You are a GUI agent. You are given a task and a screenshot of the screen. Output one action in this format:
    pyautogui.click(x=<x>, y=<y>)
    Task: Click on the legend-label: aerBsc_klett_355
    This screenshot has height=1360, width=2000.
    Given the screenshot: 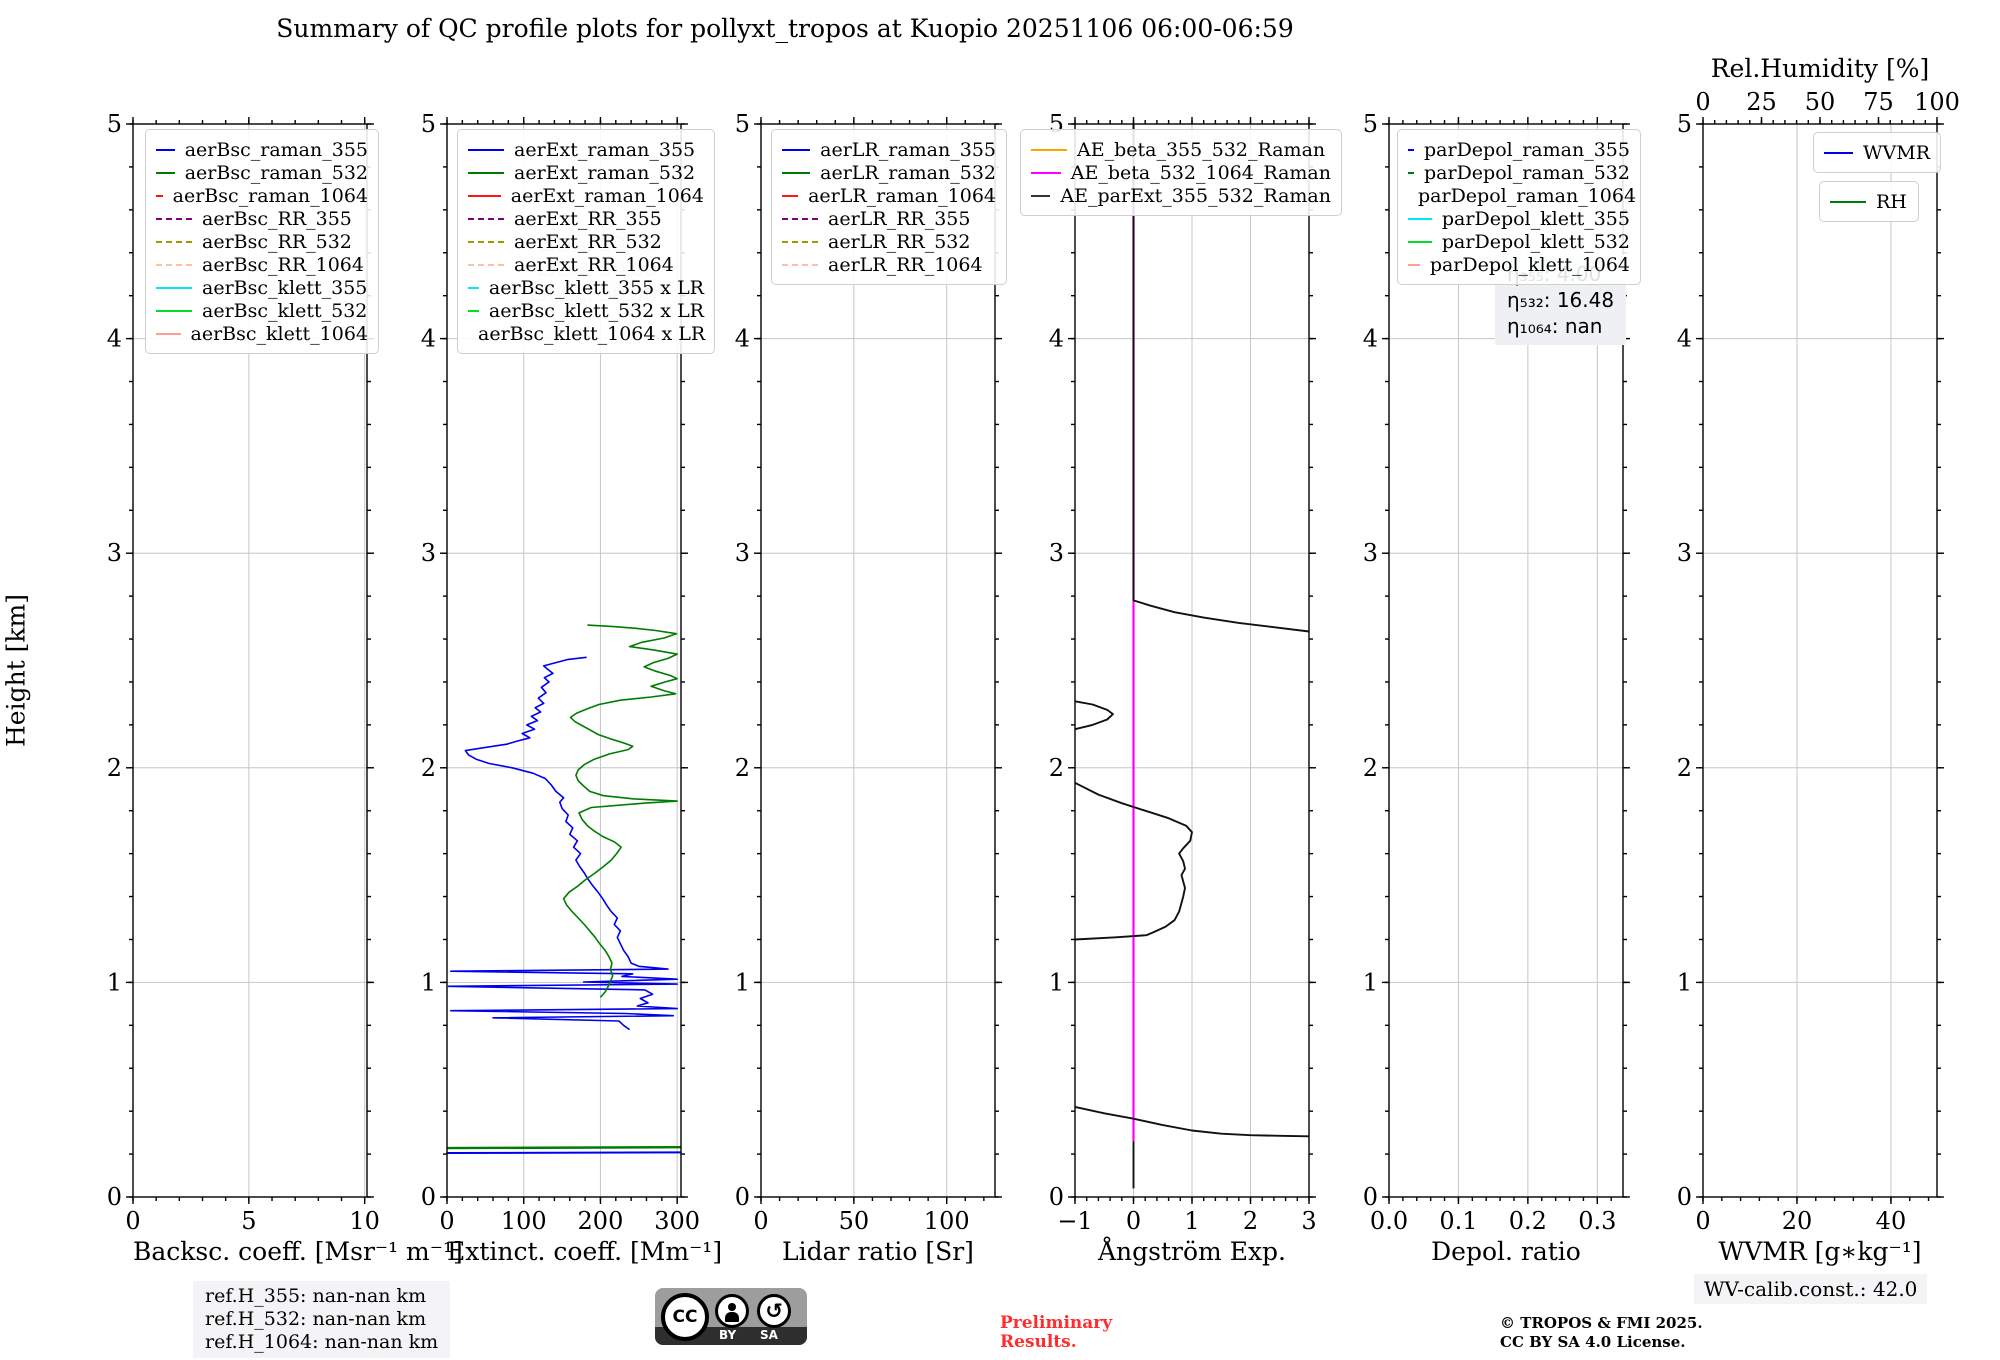 What is the action you would take?
    pyautogui.click(x=285, y=287)
    